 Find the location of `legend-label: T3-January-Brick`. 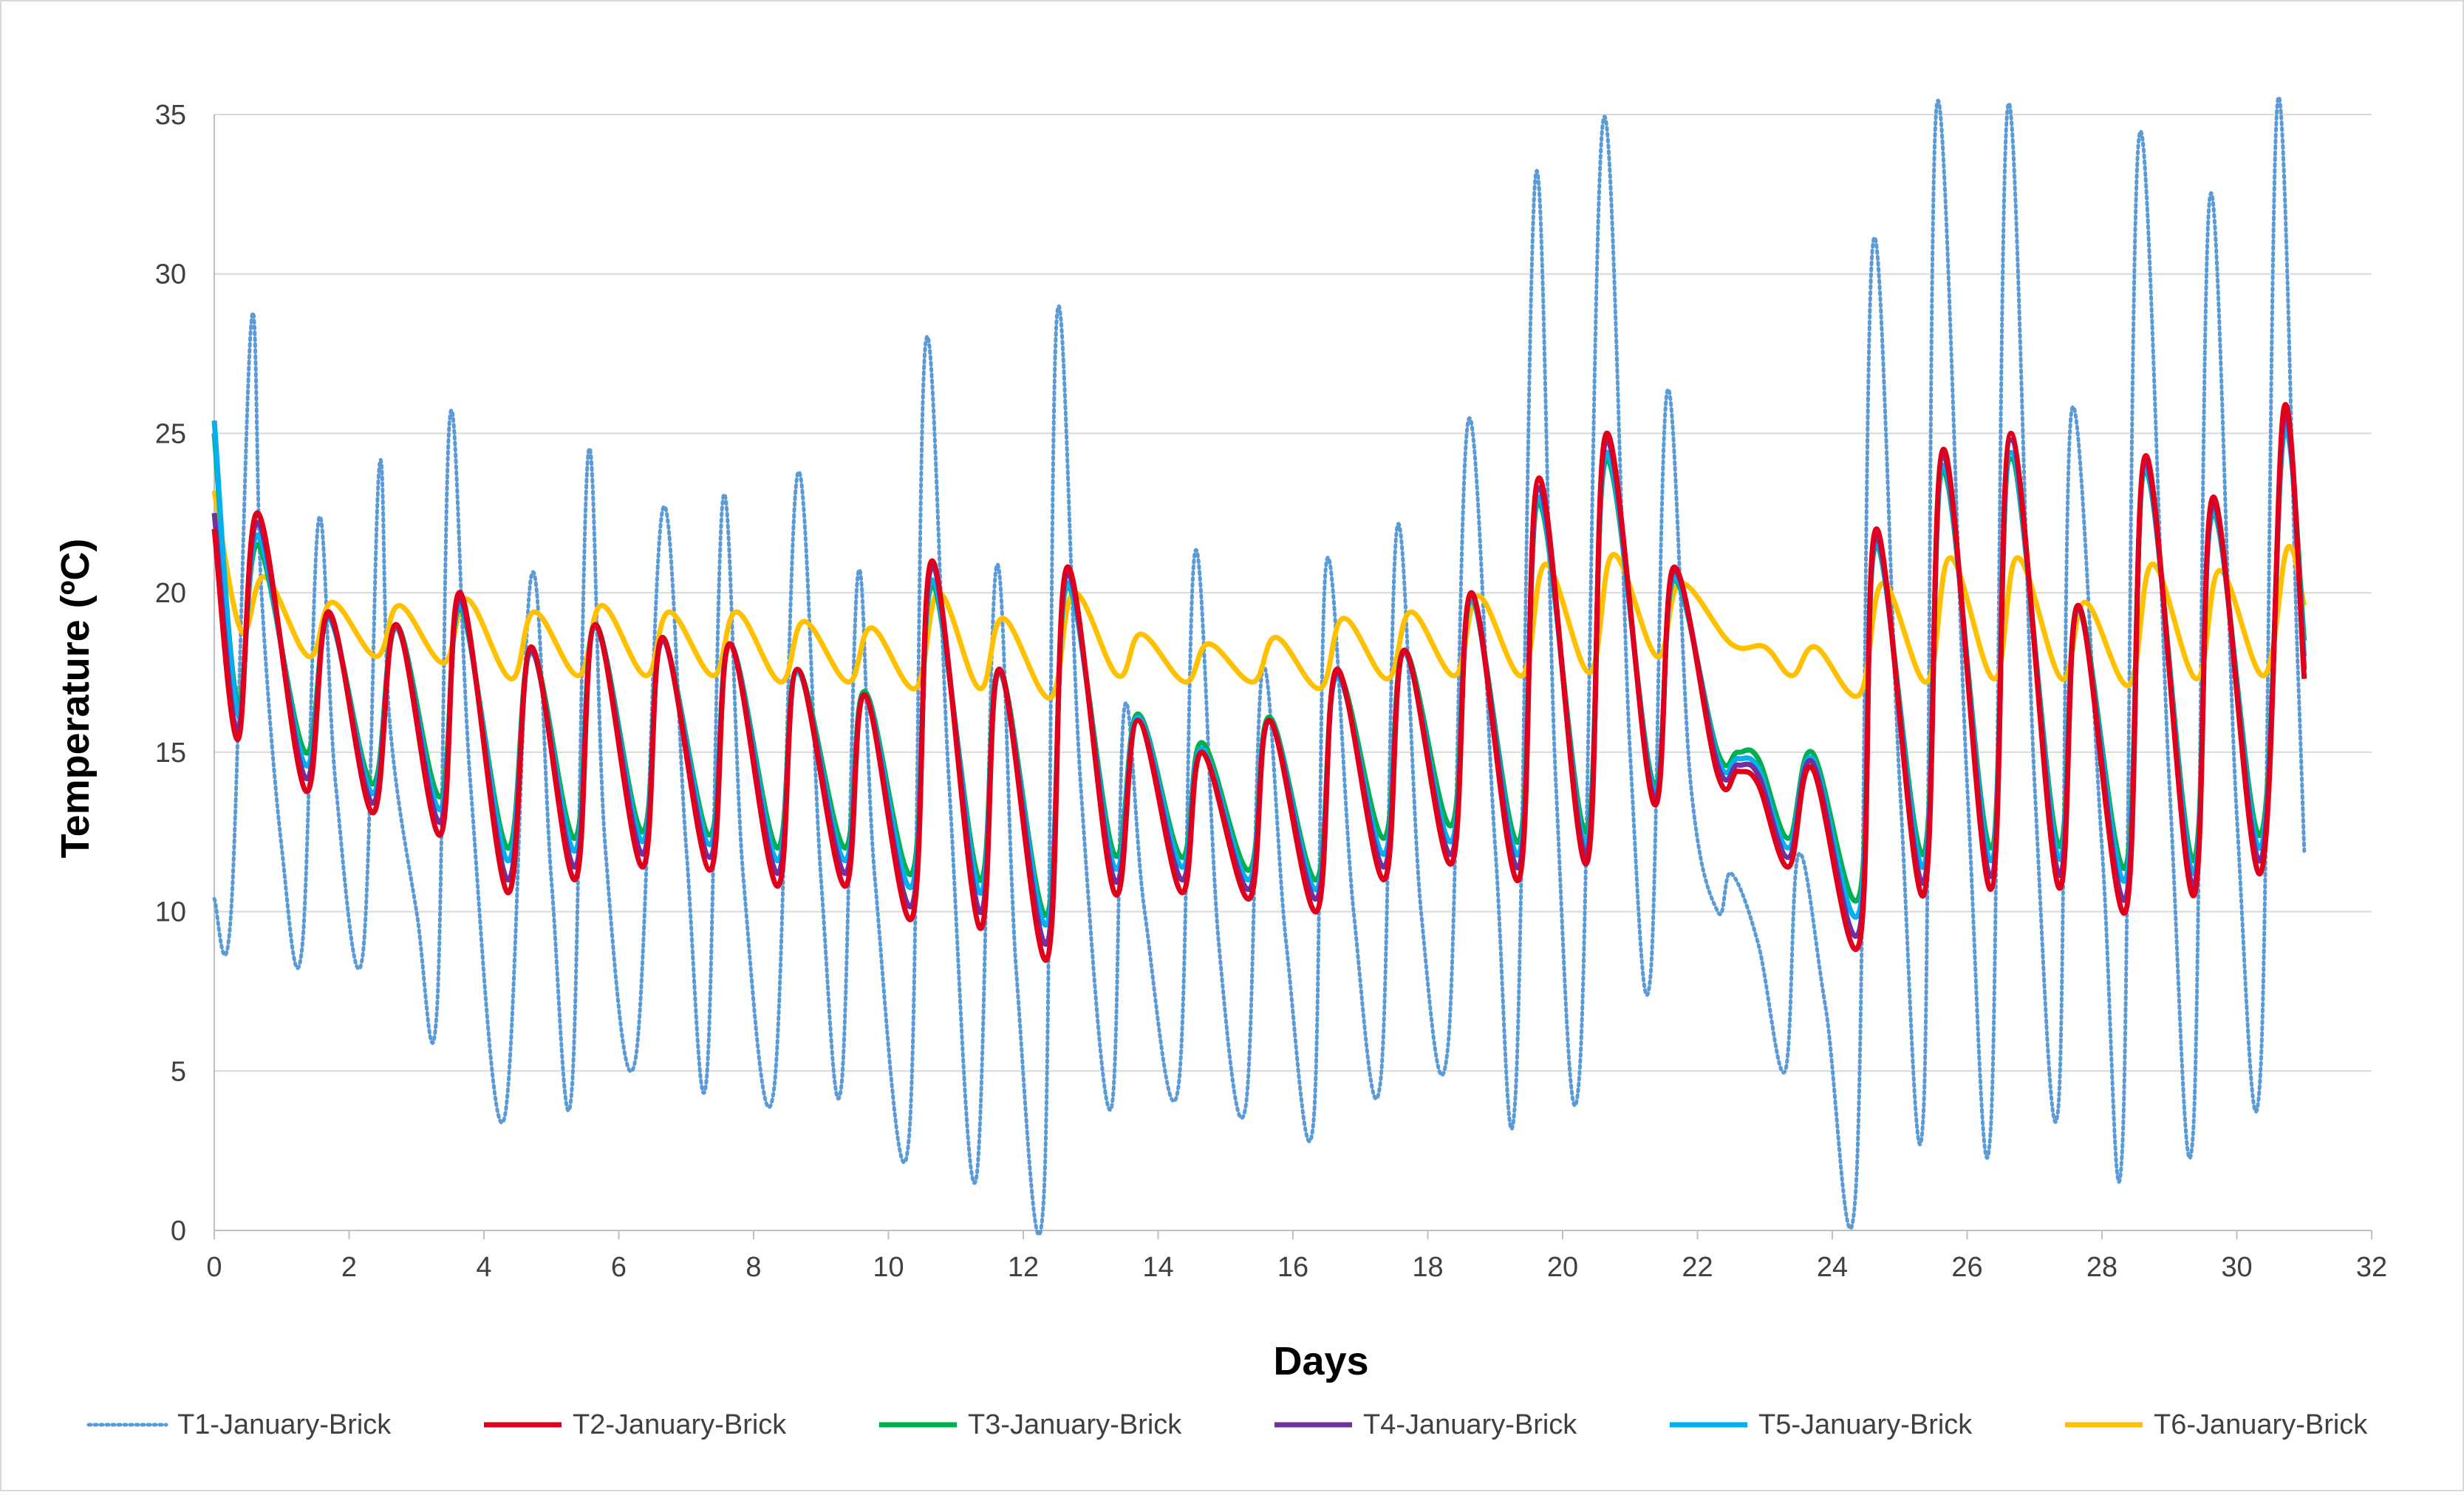

legend-label: T3-January-Brick is located at coordinates (1075, 1424).